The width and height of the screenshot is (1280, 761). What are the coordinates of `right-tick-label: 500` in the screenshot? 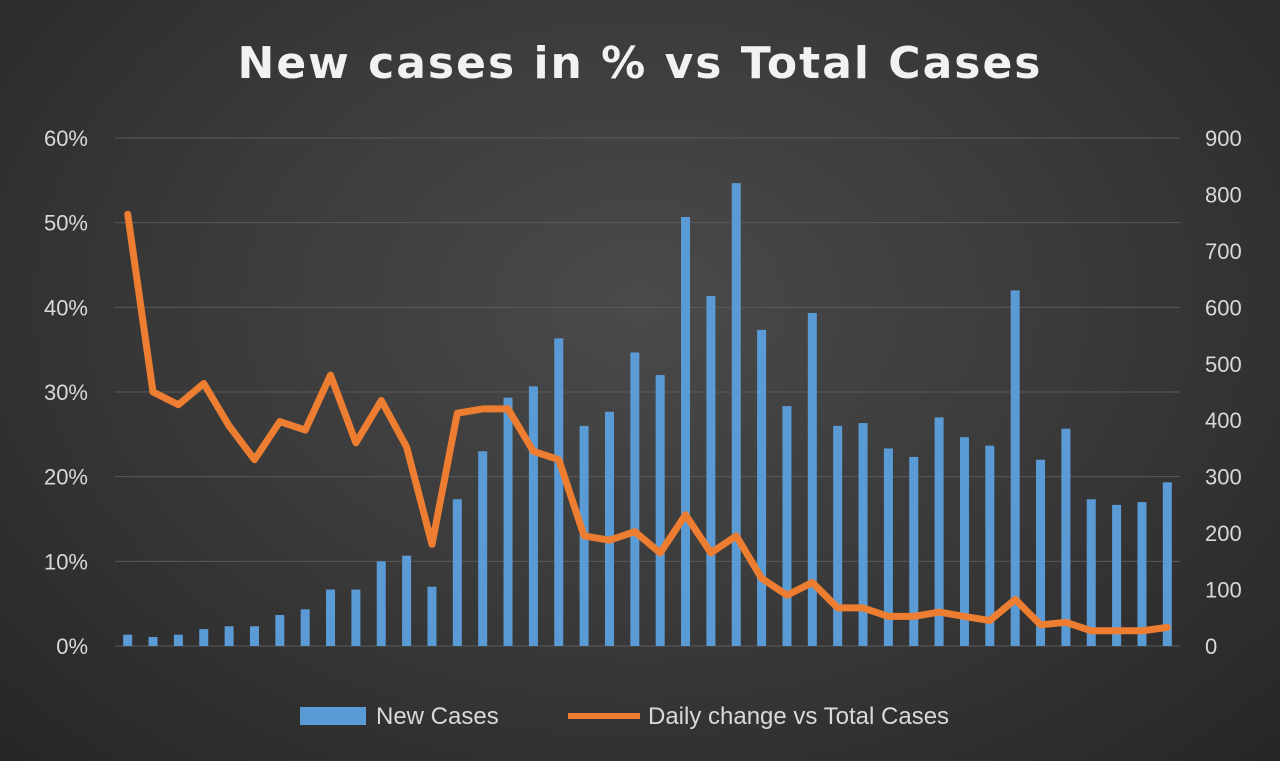 It's located at (1223, 364).